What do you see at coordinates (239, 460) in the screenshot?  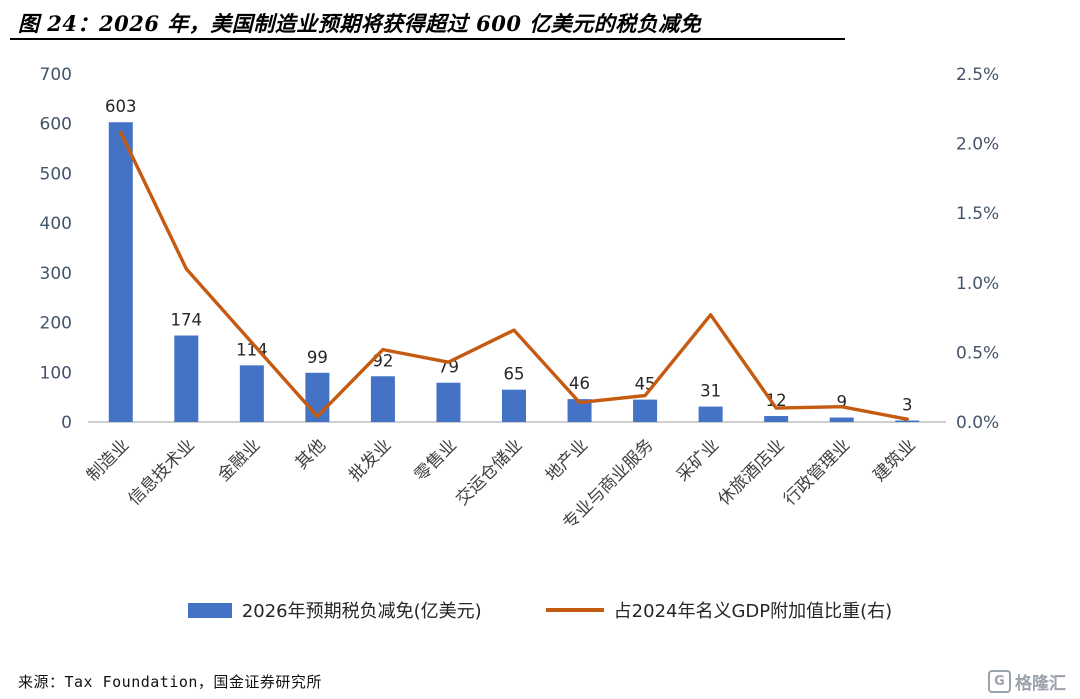 I see `category-label: 金融业` at bounding box center [239, 460].